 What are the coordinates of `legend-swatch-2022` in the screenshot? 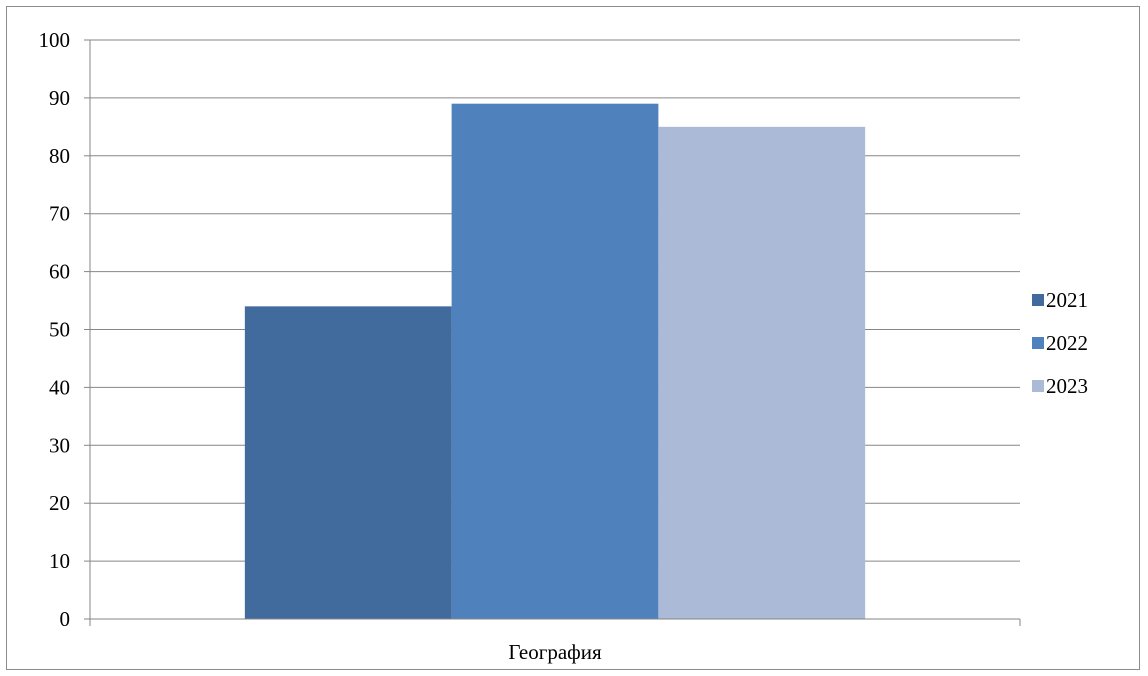 It's located at (1038, 343).